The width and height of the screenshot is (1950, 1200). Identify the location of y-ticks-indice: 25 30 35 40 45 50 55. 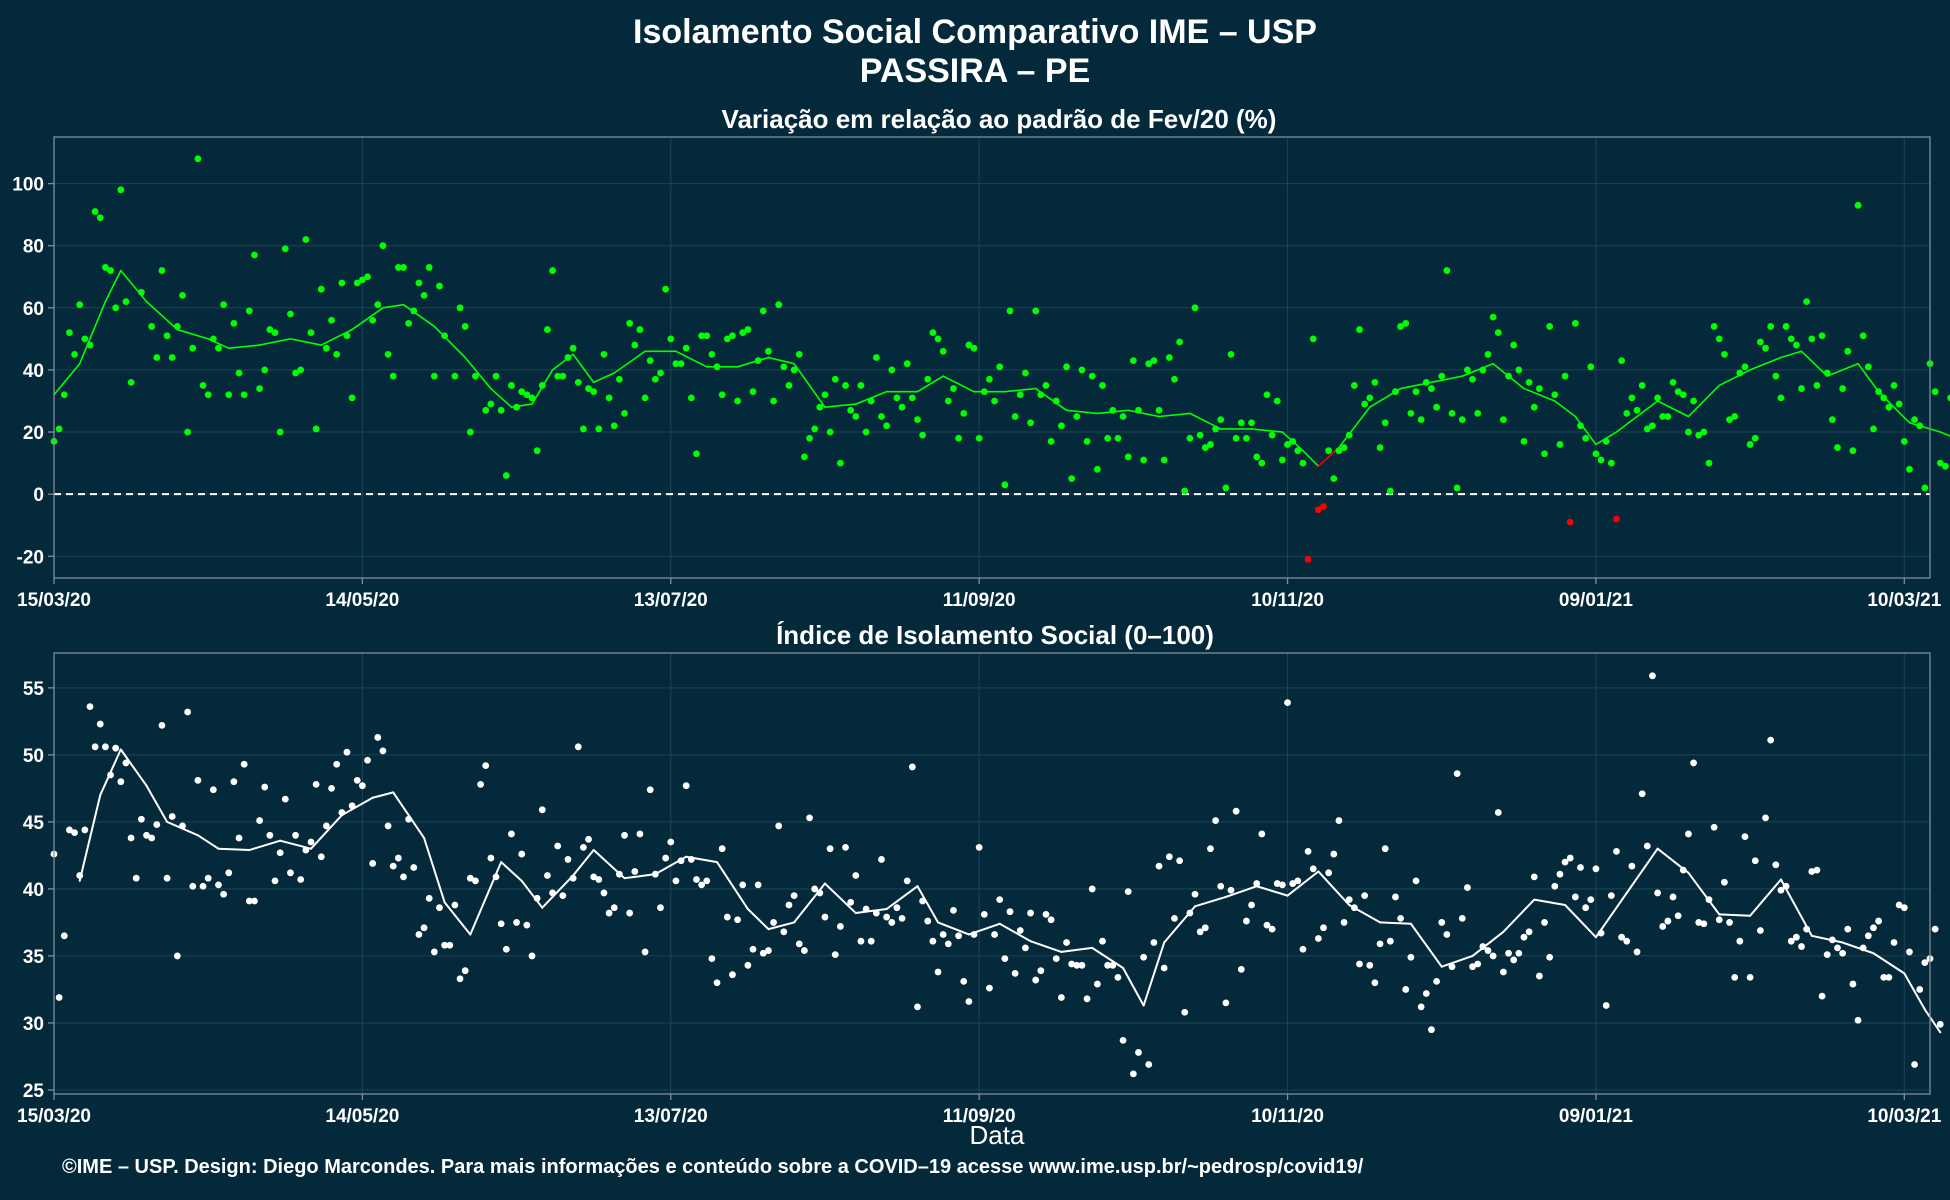
(38, 890).